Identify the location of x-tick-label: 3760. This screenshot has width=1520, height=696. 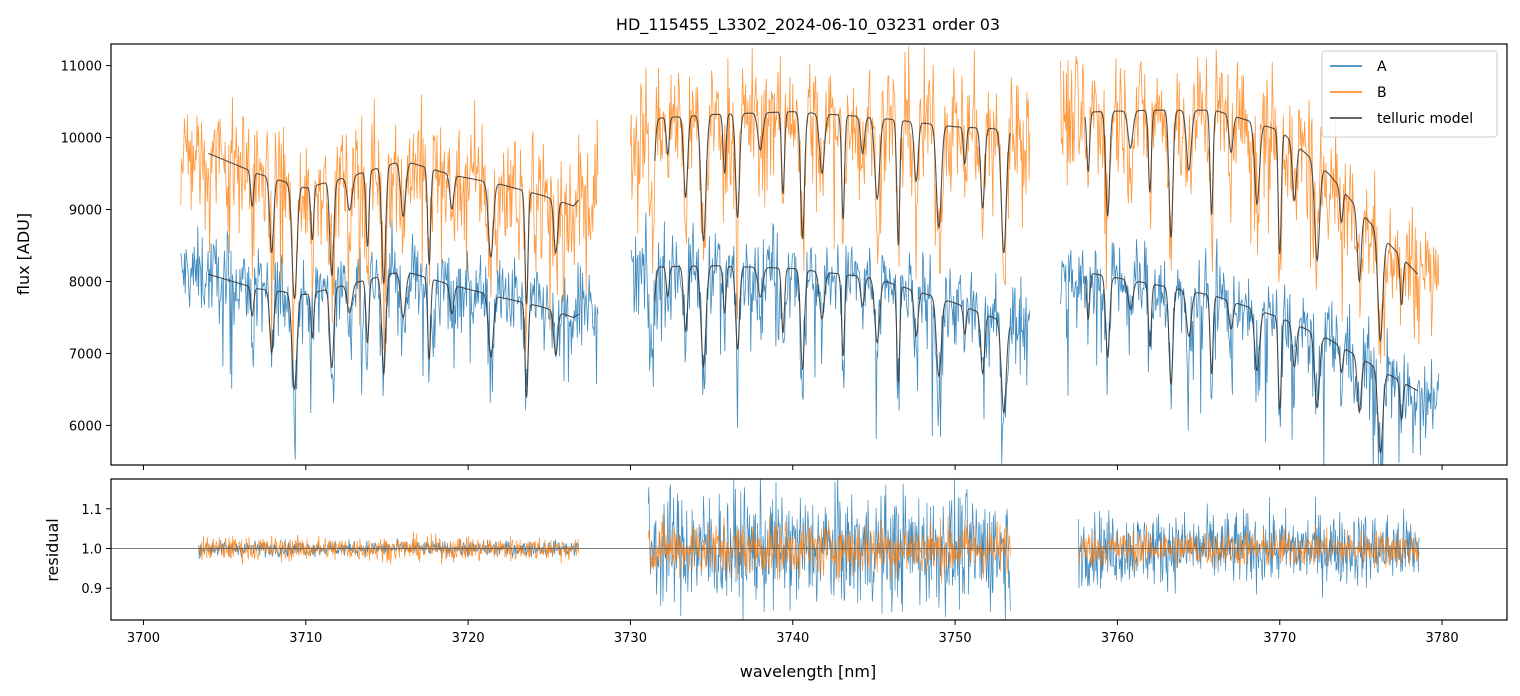
(1117, 638).